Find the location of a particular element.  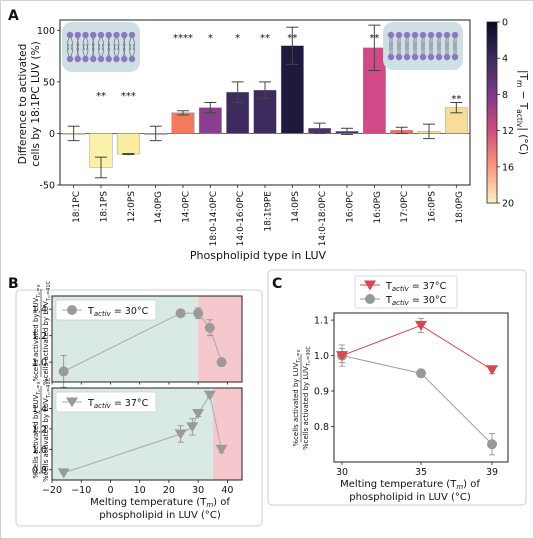

x-tick-label-18:0PG: 18:0PG is located at coordinates (460, 207).